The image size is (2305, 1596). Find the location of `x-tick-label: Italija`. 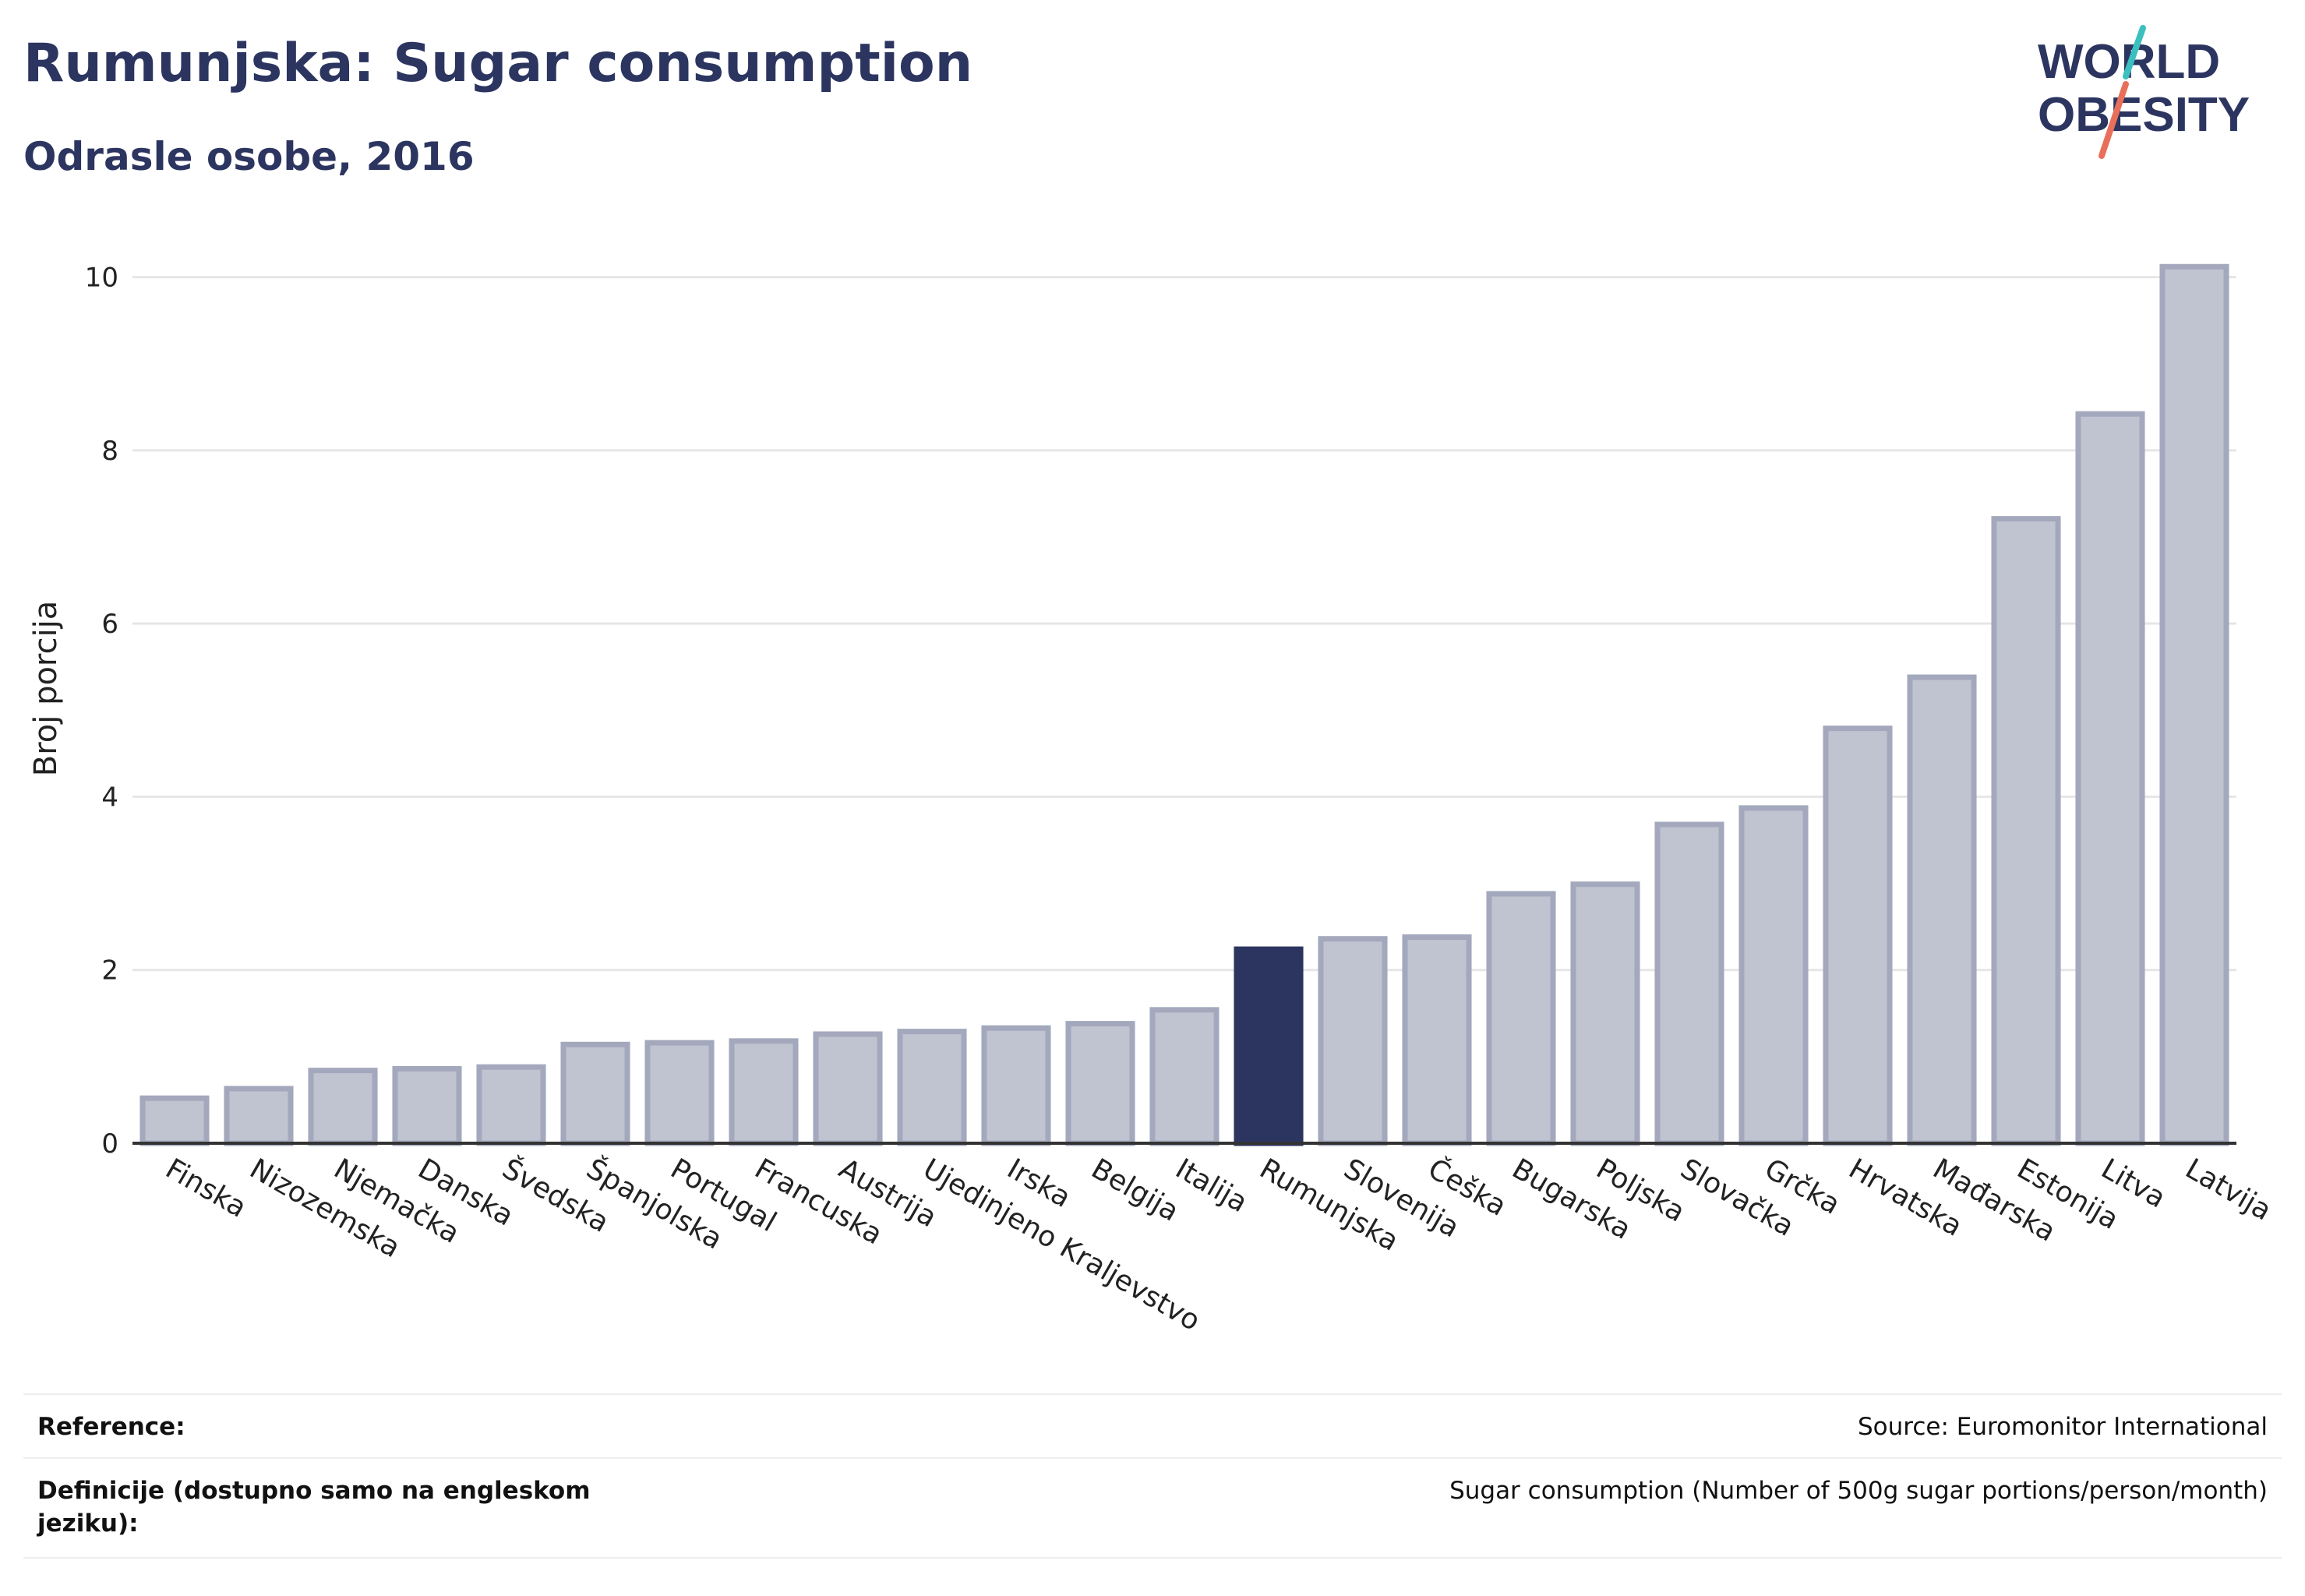

x-tick-label: Italija is located at coordinates (1211, 1186).